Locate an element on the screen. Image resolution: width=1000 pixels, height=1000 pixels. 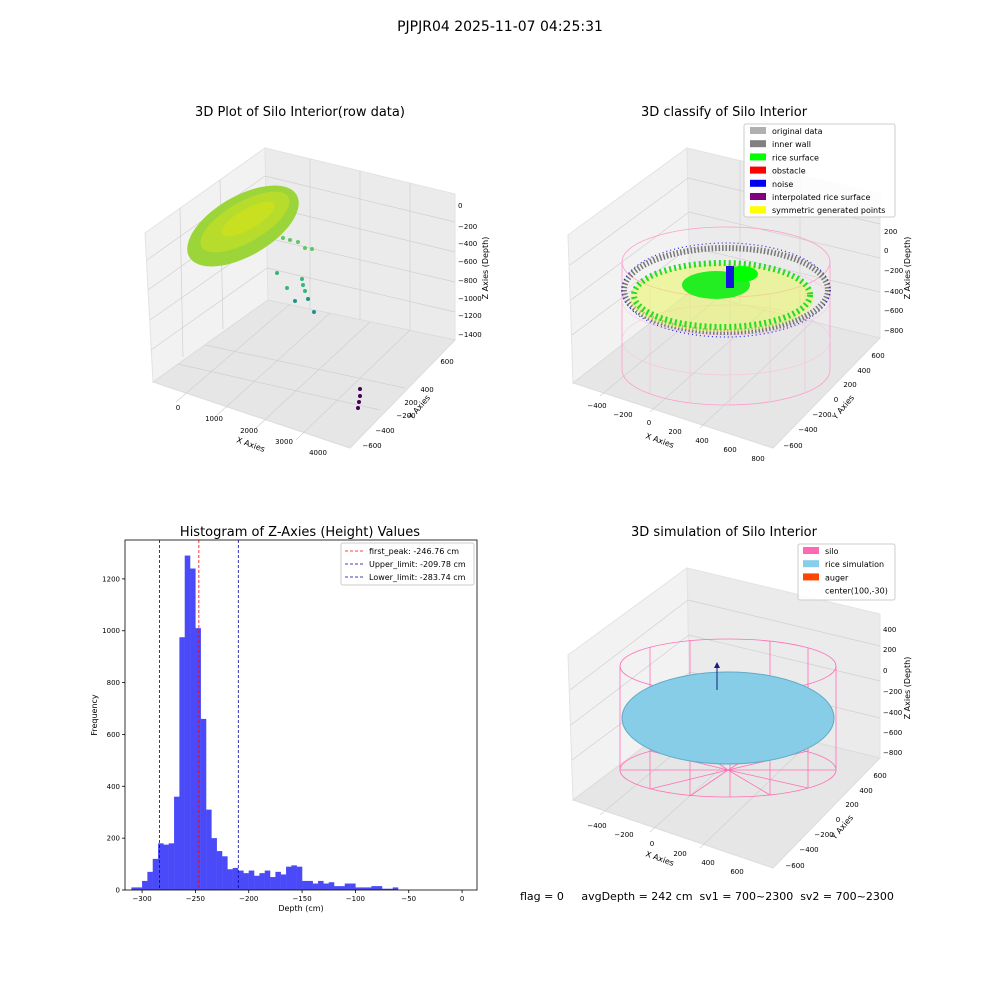
panel-simulation-legend: silo rice simulation auger center(100,-30) is located at coordinates (846, 572).